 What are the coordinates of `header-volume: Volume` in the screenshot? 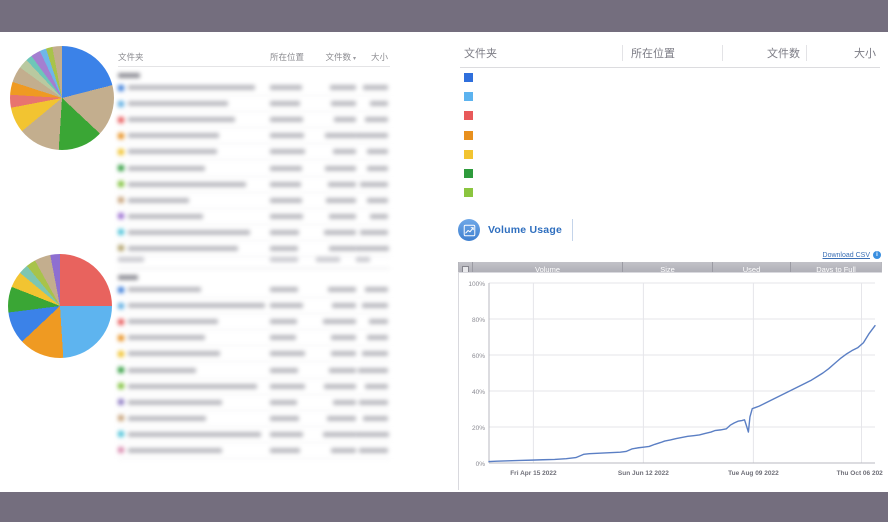 It's located at (548, 269).